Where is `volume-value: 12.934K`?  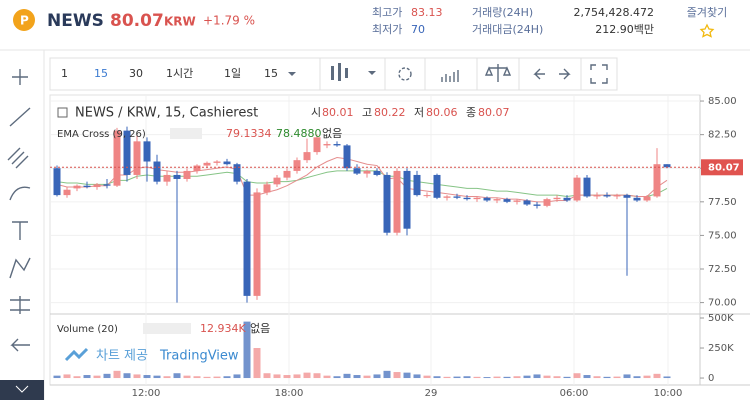
volume-value: 12.934K is located at coordinates (223, 328).